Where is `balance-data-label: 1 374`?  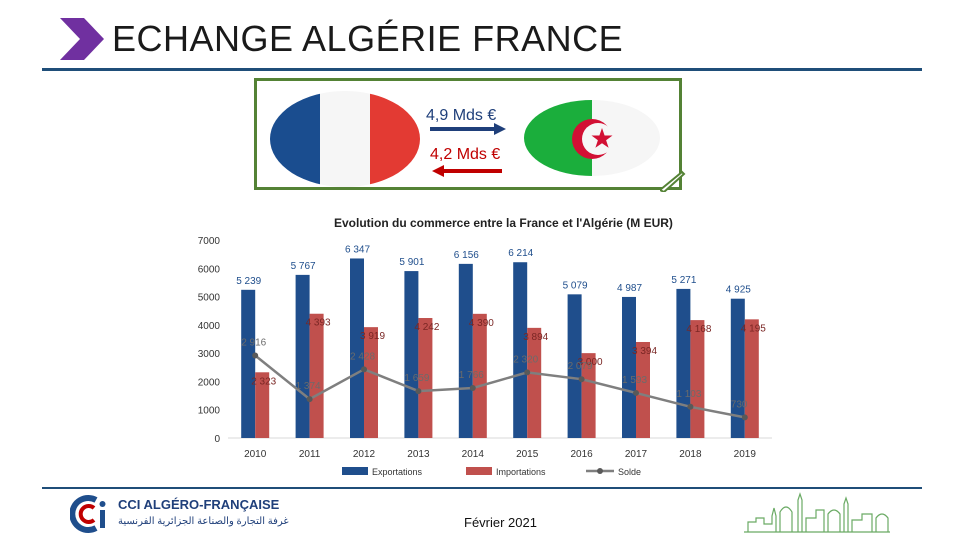
balance-data-label: 1 374 is located at coordinates (308, 386).